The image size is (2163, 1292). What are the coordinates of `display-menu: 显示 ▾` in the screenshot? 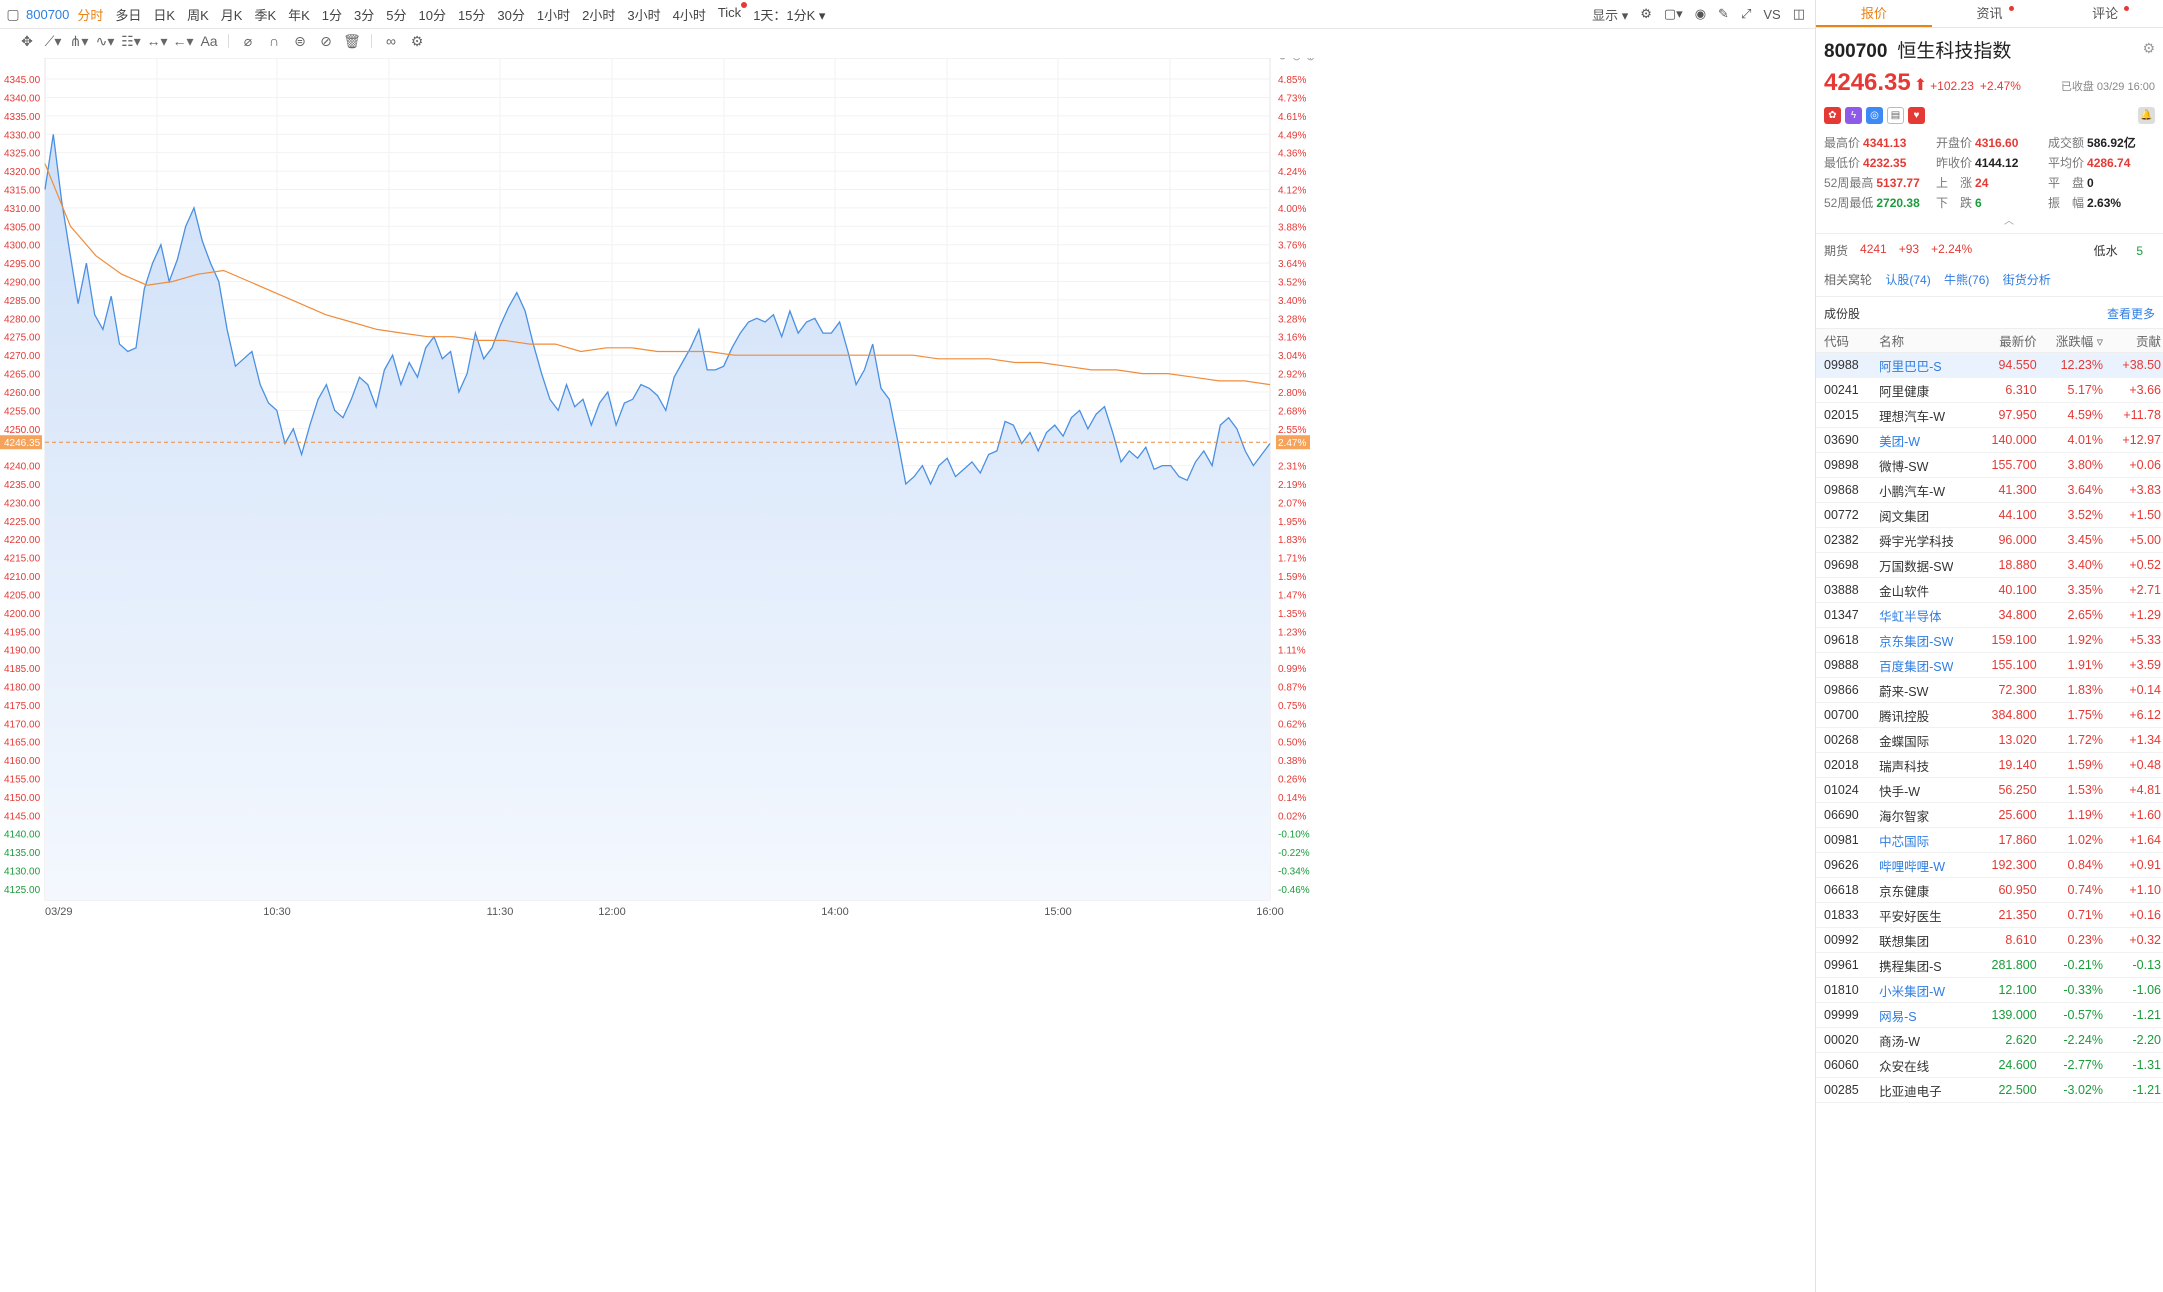 It's located at (1610, 15).